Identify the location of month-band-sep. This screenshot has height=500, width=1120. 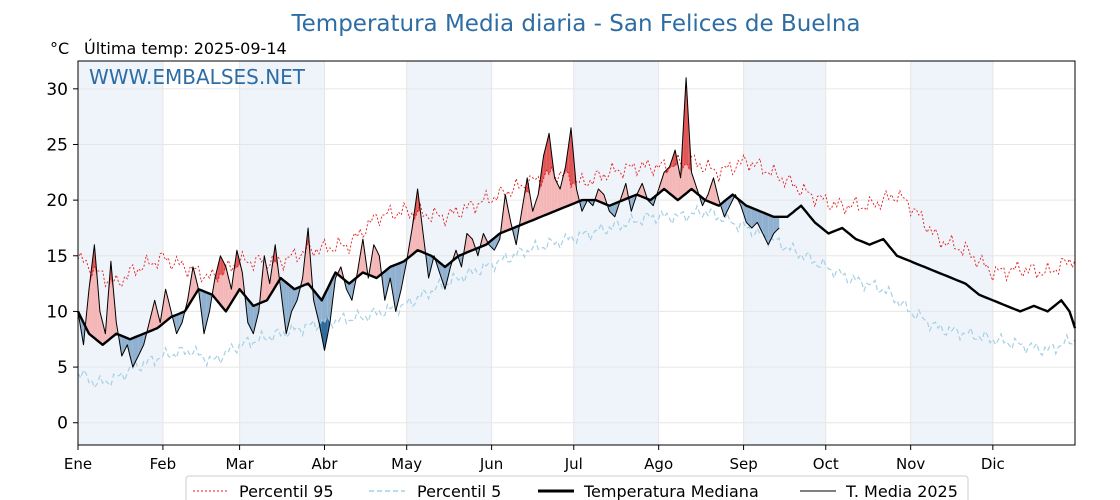
(784, 253).